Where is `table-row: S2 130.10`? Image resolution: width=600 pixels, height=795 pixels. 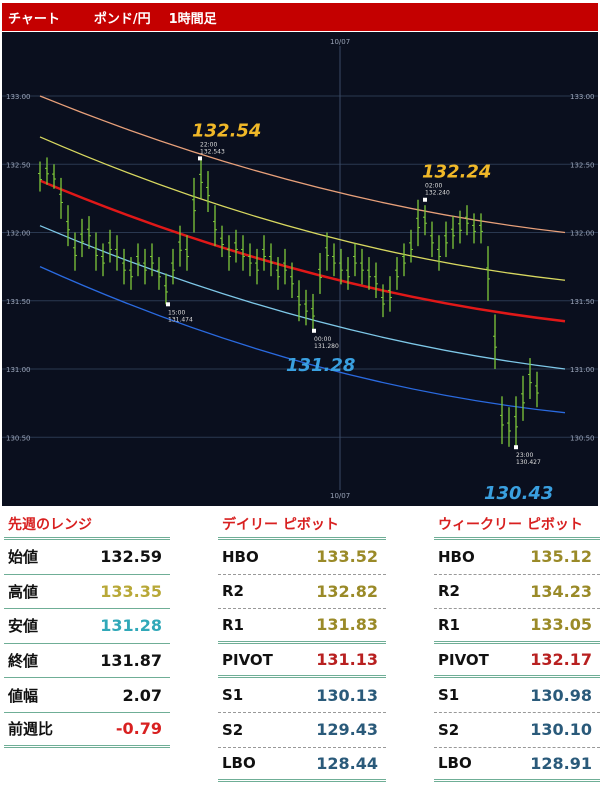 table-row: S2 130.10 is located at coordinates (517, 730).